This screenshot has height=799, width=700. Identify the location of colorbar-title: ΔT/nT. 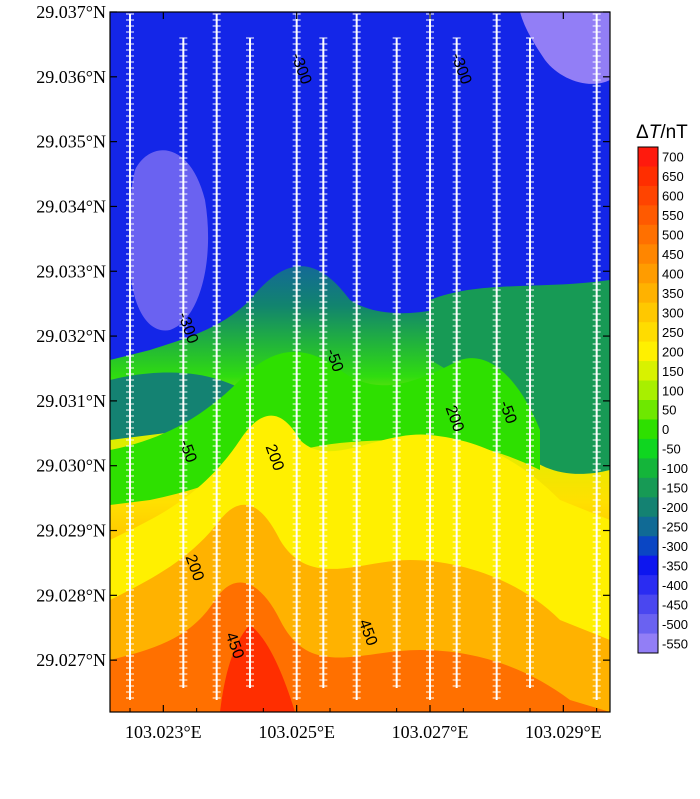
(662, 132).